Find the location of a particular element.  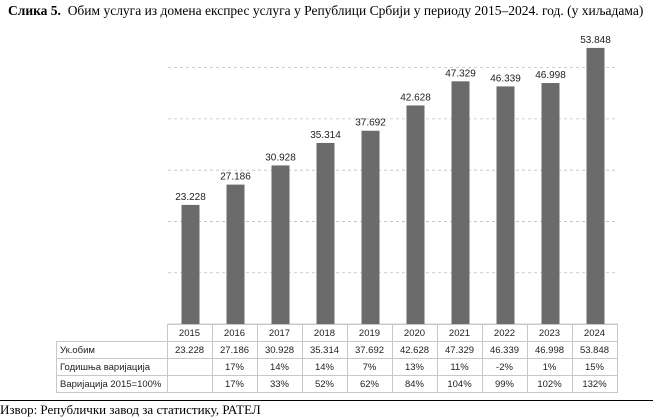

bar-2018 is located at coordinates (325, 233).